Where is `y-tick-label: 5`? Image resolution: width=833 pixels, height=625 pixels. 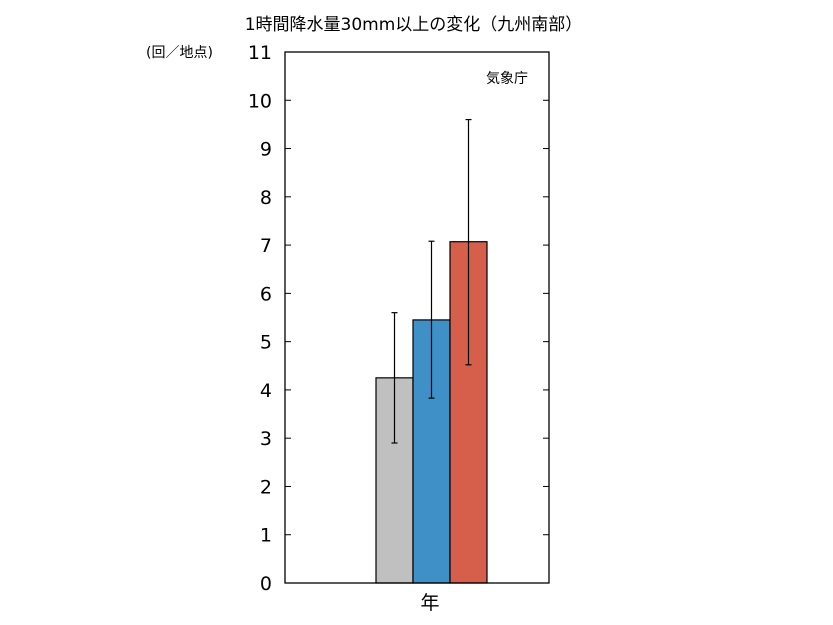
y-tick-label: 5 is located at coordinates (266, 343).